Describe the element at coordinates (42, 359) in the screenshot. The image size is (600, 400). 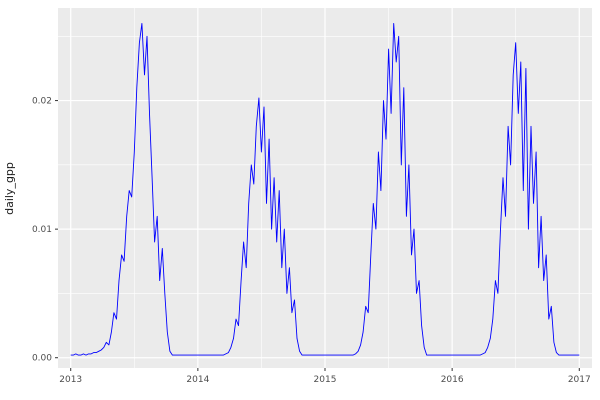
I see `y-tick-label: 0.00` at that location.